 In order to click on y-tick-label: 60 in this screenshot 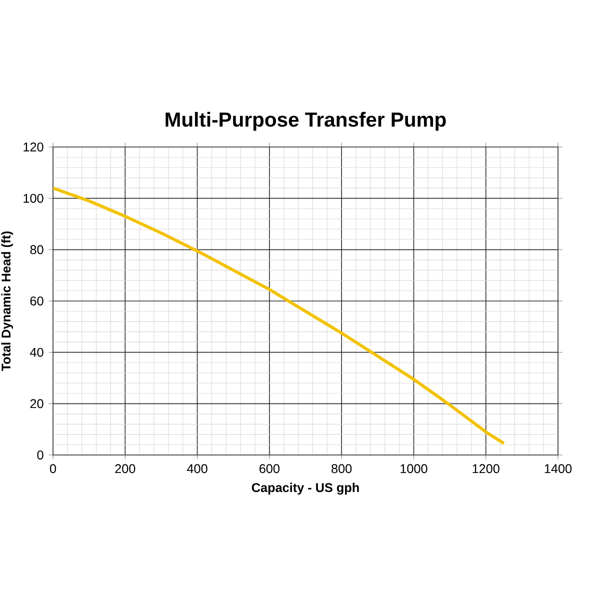, I will do `click(37, 301)`.